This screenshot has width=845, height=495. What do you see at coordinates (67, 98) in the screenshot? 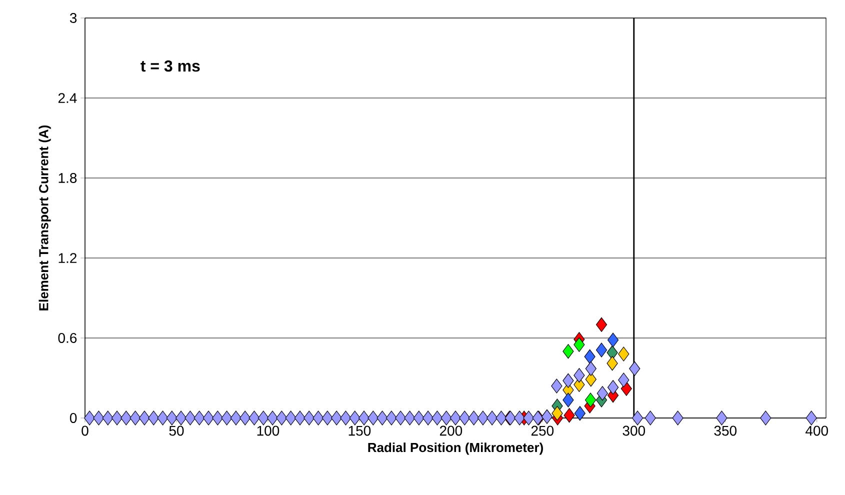
I see `y-tick-label: 2.4` at bounding box center [67, 98].